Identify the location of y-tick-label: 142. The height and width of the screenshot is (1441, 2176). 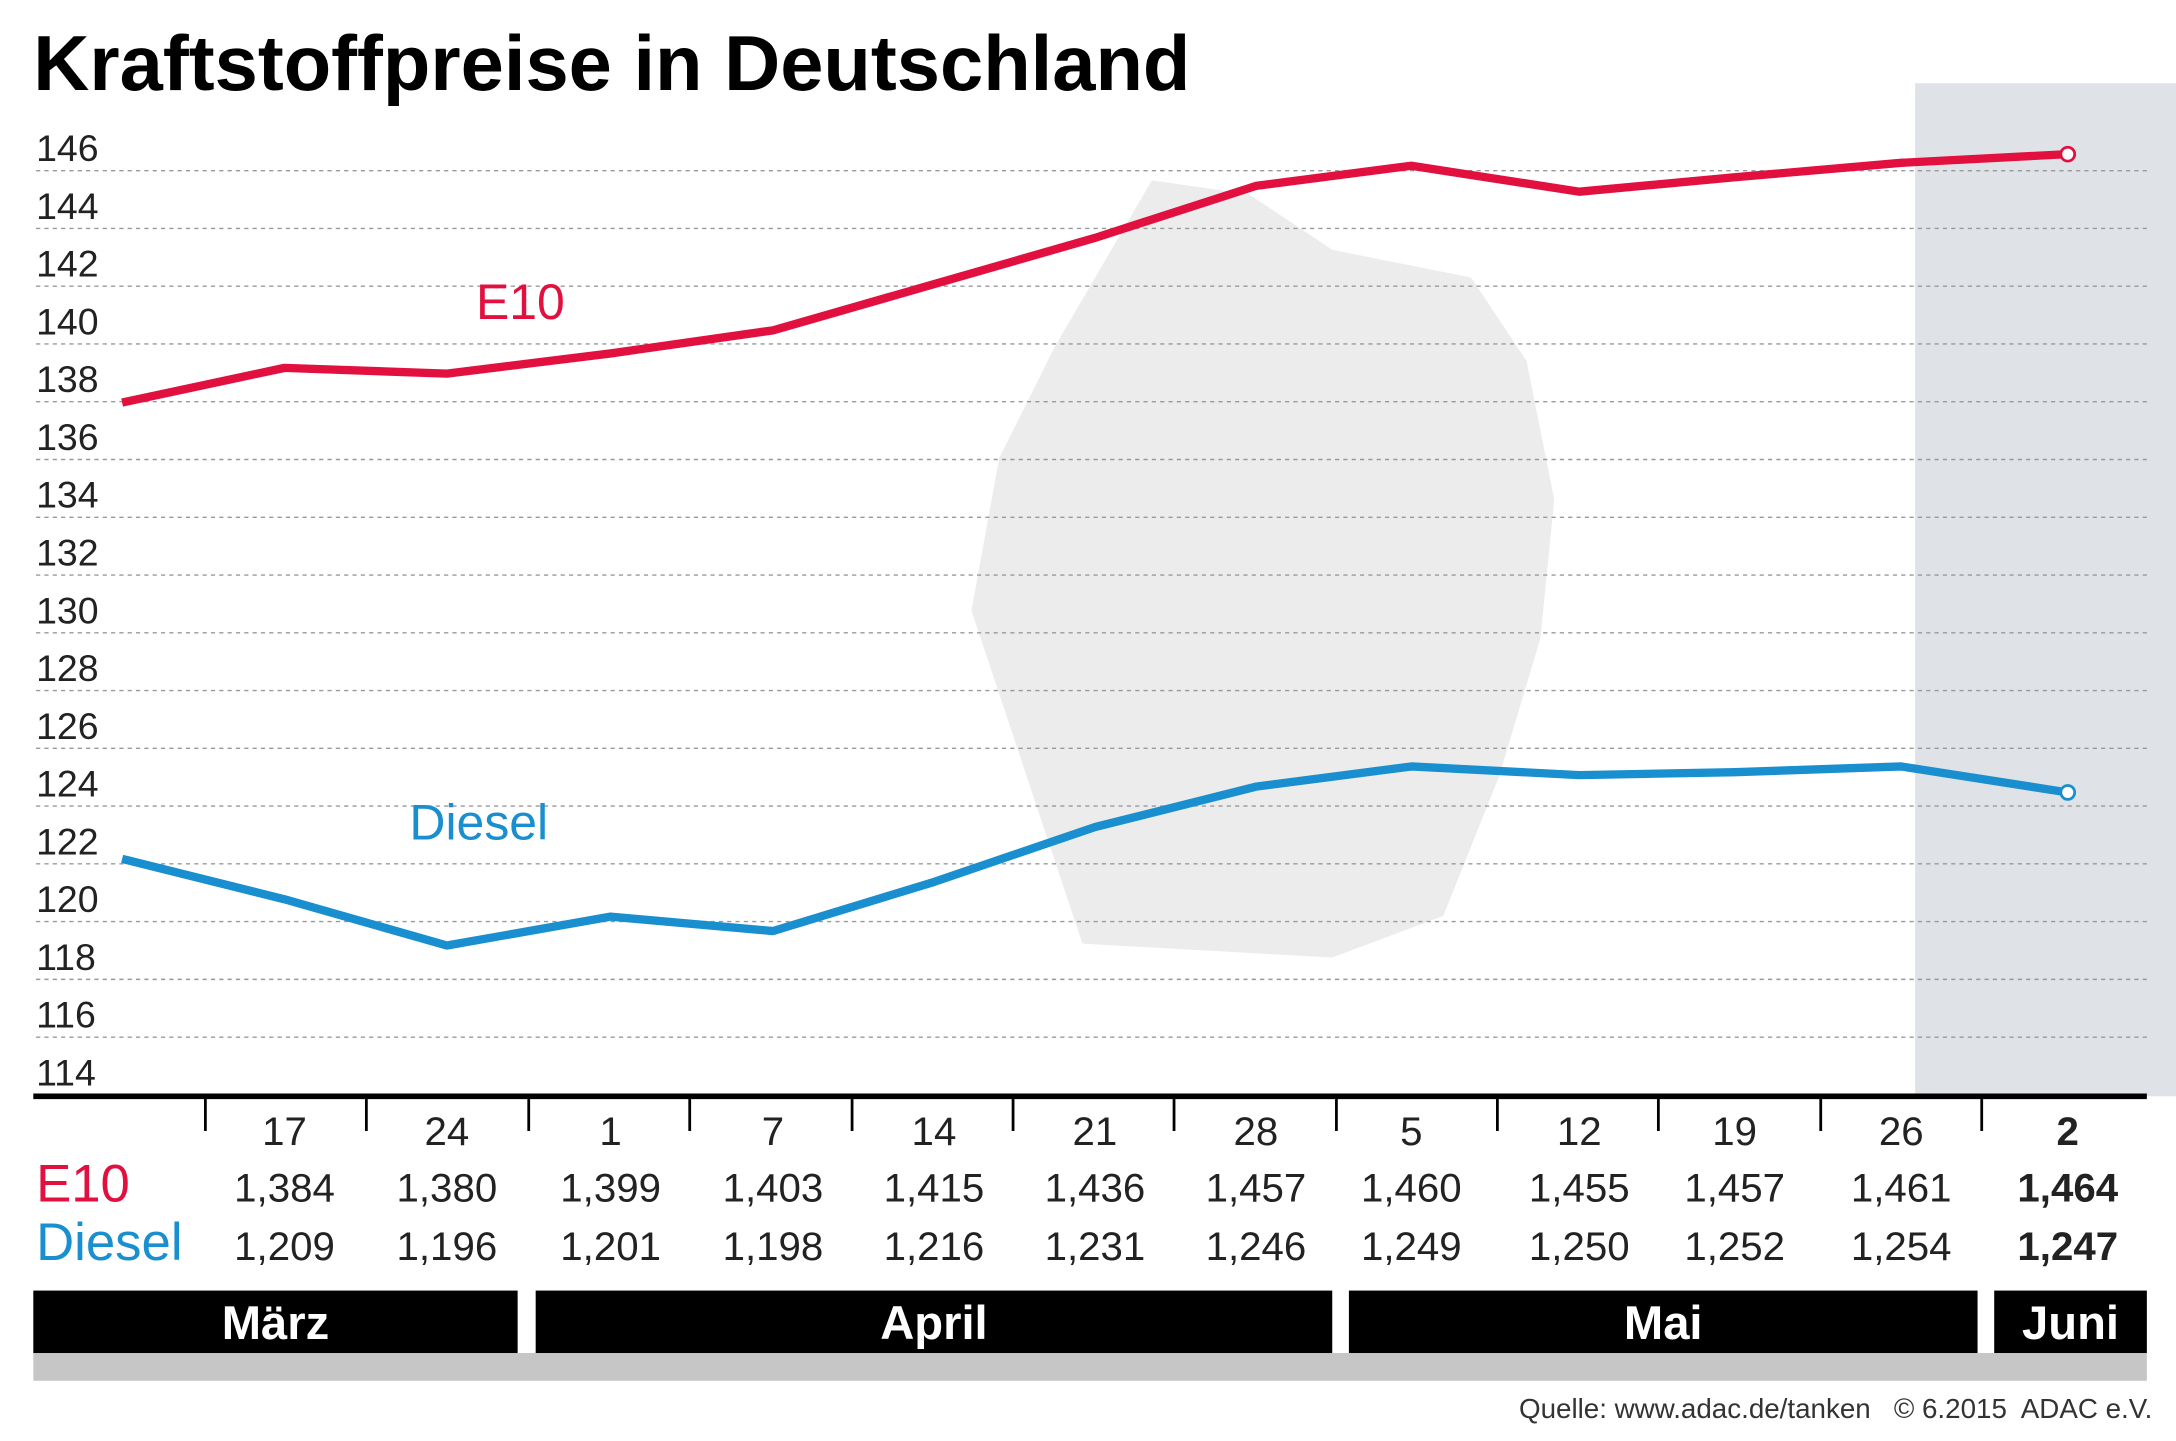
(67, 264).